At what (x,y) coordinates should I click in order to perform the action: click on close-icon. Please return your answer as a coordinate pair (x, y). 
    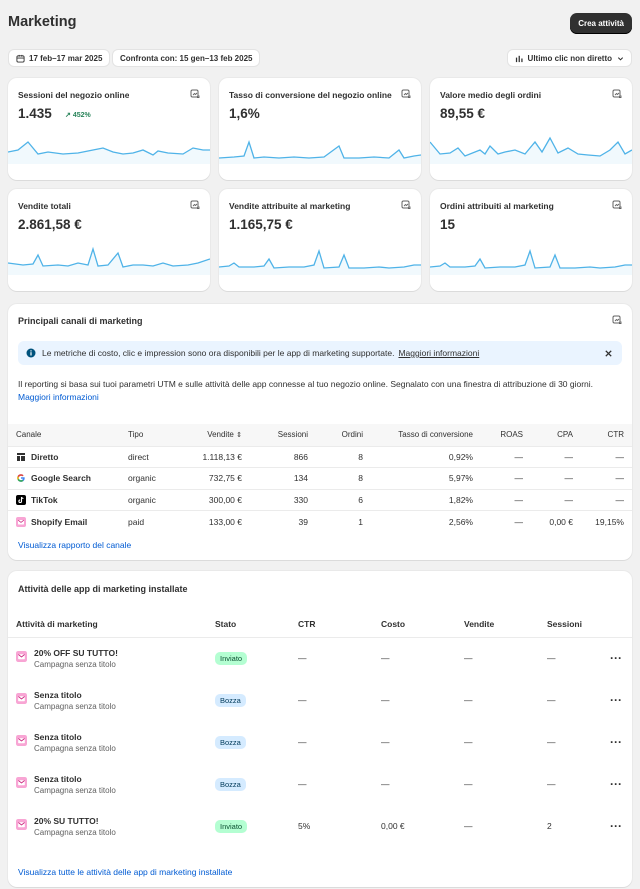
    Looking at the image, I should click on (608, 353).